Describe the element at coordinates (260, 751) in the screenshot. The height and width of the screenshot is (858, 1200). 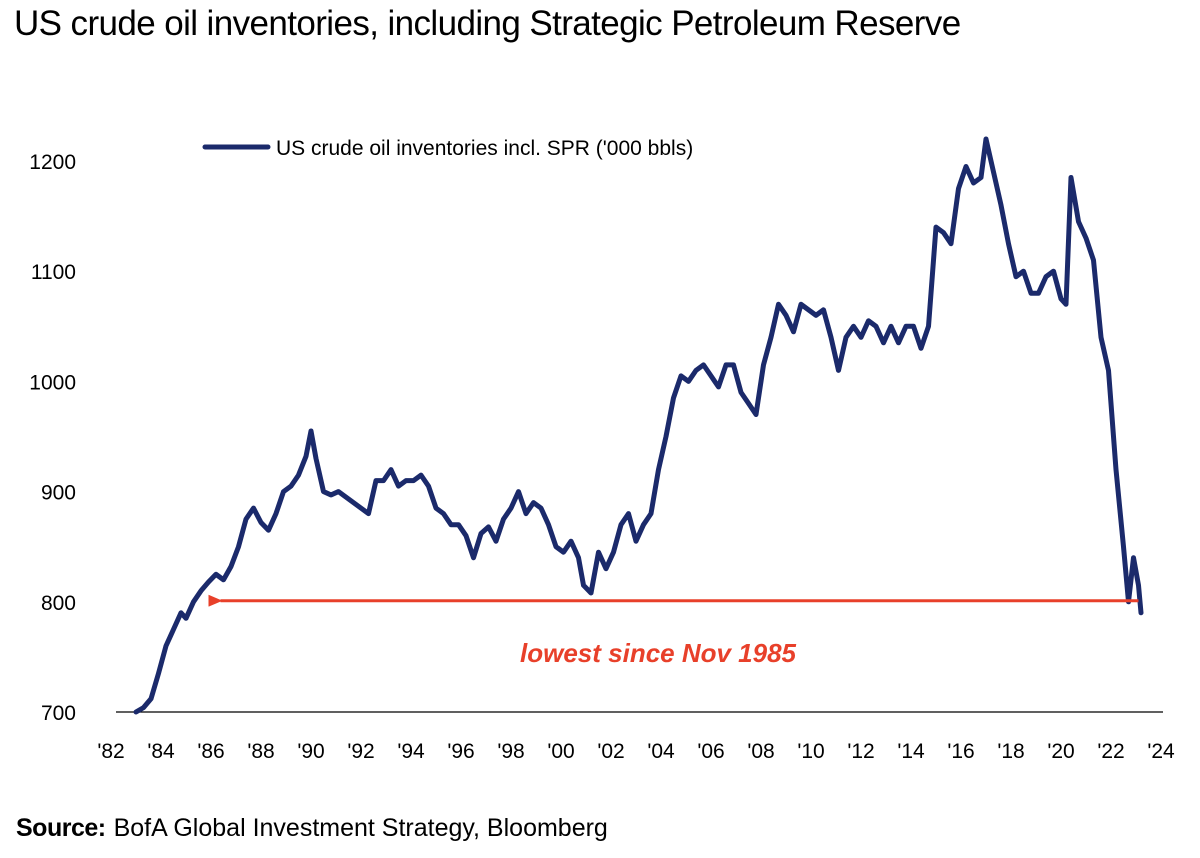
I see `x-tick-label-3: '88` at that location.